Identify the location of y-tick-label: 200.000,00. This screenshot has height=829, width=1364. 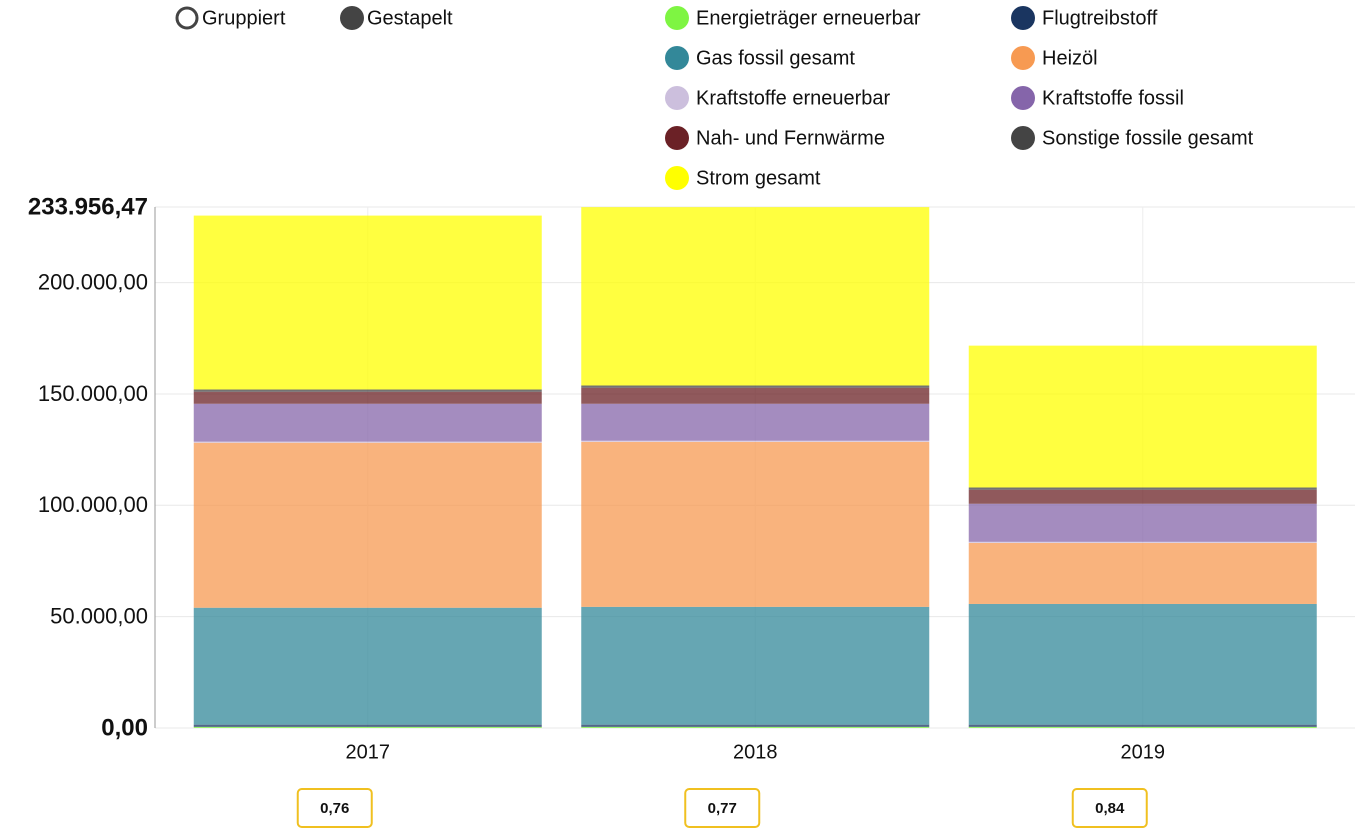
(93, 281).